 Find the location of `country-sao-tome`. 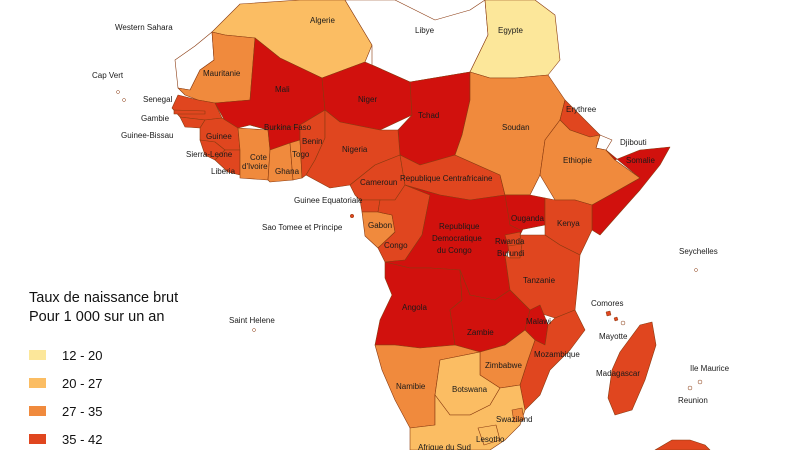

country-sao-tome is located at coordinates (352, 216).